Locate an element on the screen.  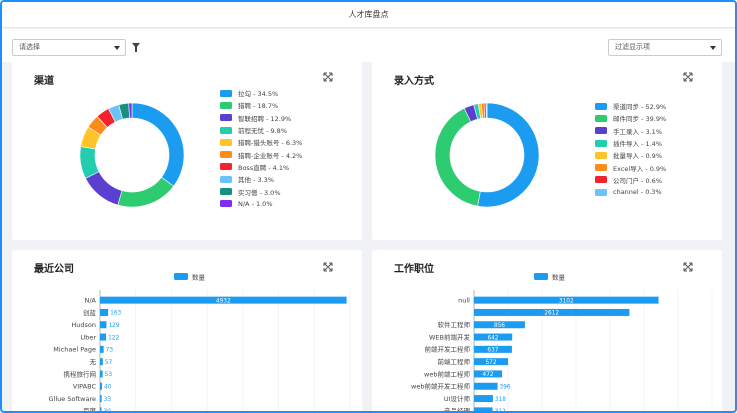
filter-bar: 请选择 过滤显示项 is located at coordinates (368, 45).